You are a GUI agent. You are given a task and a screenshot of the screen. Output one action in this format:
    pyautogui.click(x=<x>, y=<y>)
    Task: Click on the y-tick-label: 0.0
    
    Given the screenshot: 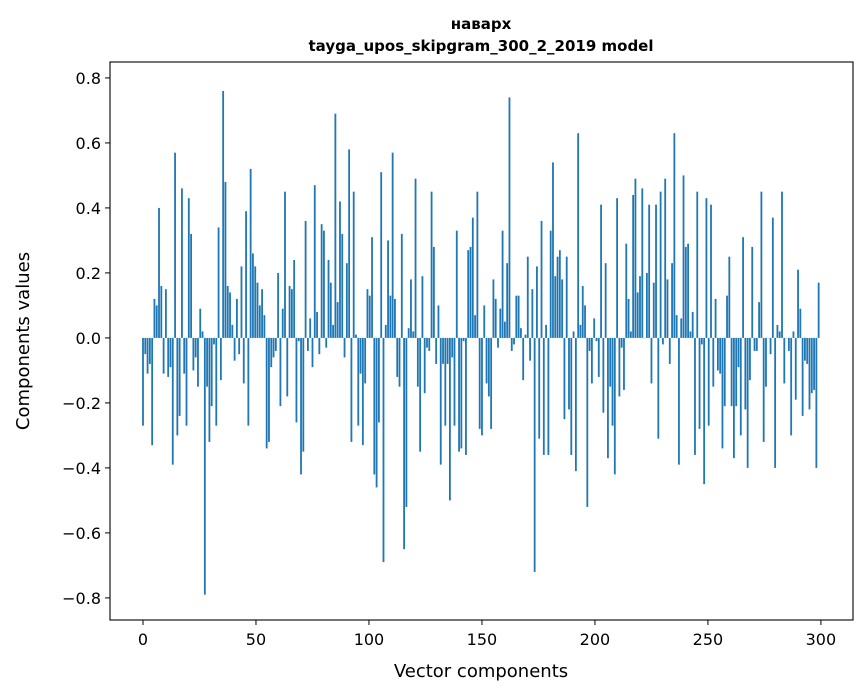 What is the action you would take?
    pyautogui.click(x=88, y=338)
    